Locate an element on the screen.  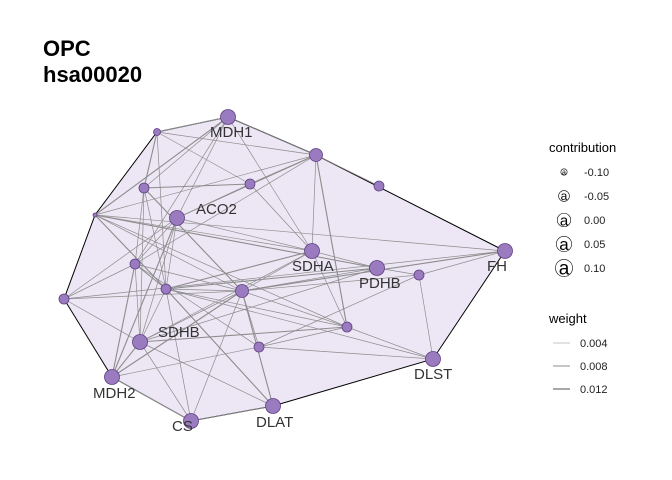
edge-n_left_mid-n_center_low is located at coordinates (197, 305).